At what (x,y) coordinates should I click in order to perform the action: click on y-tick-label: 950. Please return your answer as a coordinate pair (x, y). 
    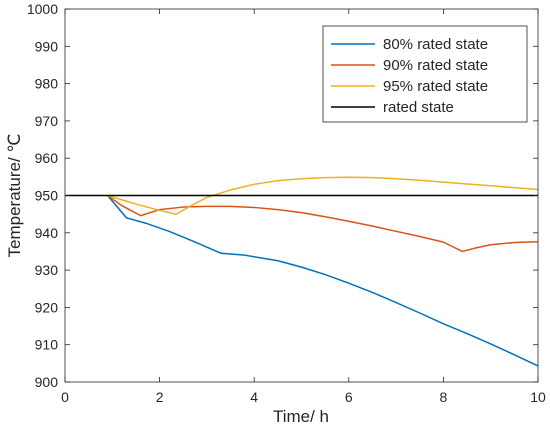
    Looking at the image, I should click on (47, 196).